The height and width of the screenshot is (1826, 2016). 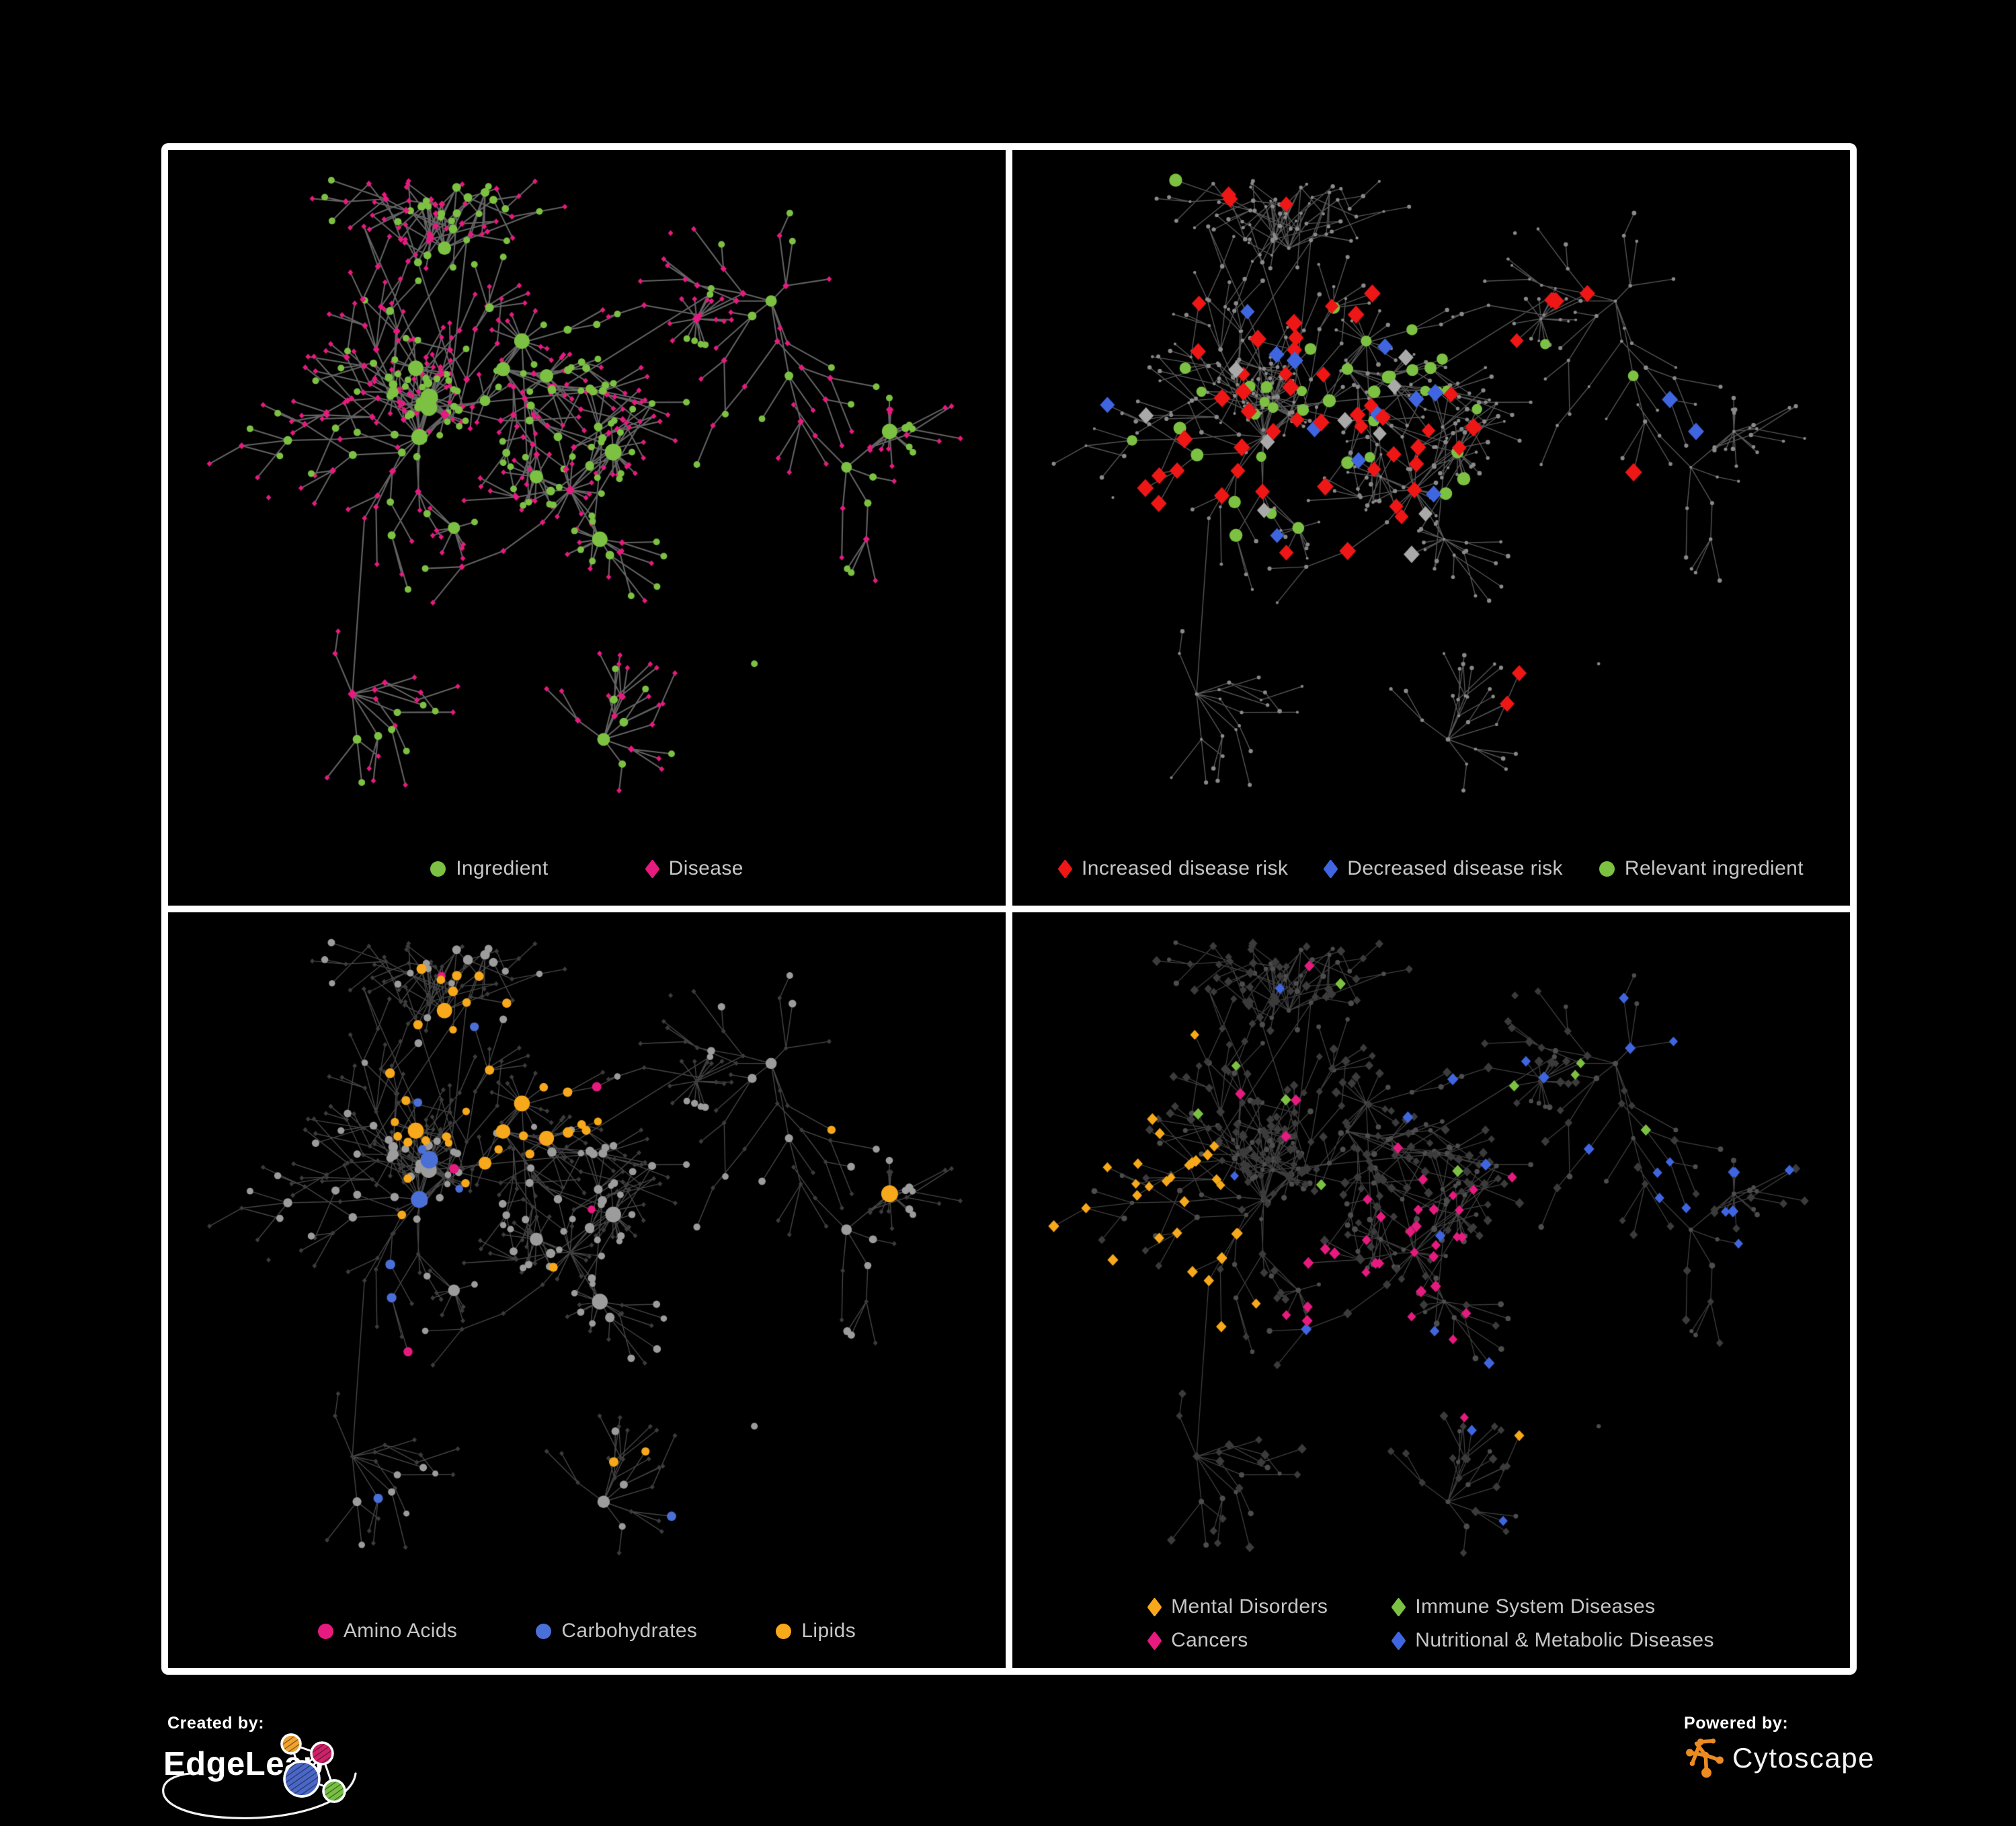 I want to click on legend-label: Ingredient, so click(x=502, y=868).